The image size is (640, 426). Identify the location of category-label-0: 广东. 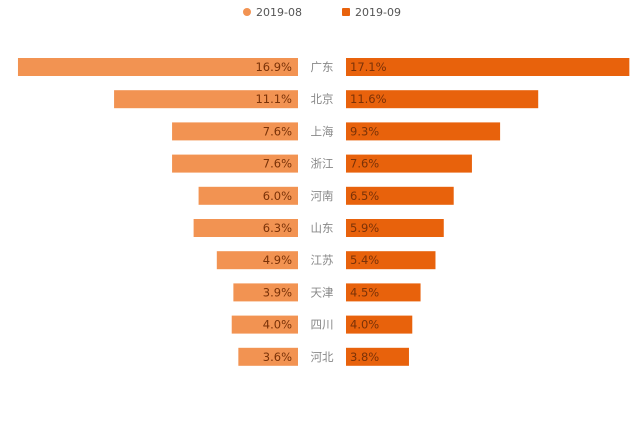
(322, 67).